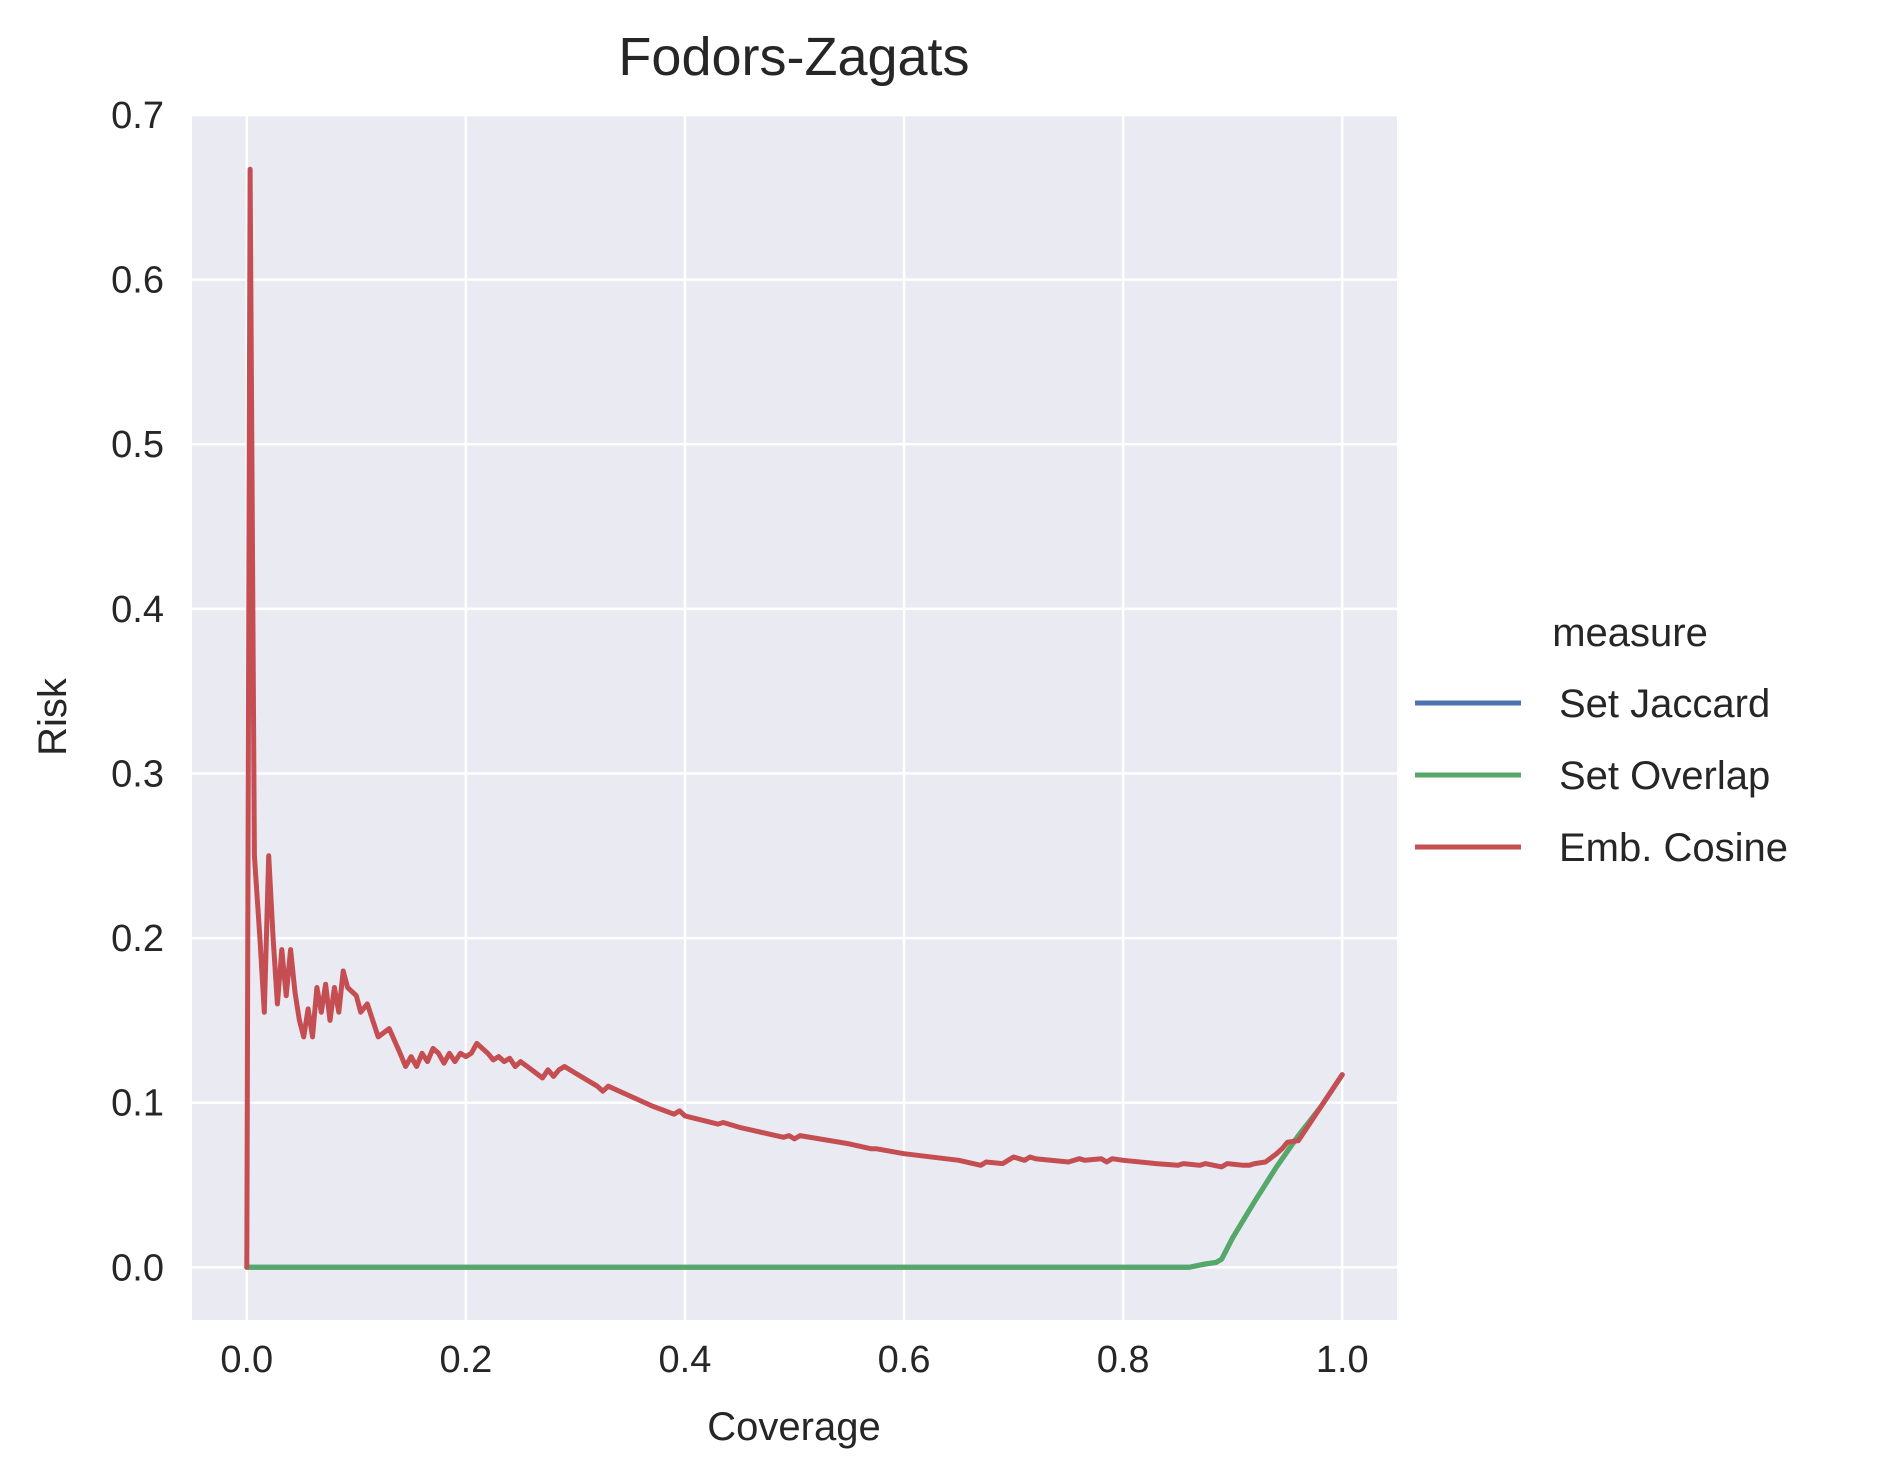 The image size is (1880, 1476). Describe the element at coordinates (1630, 633) in the screenshot. I see `legend-title: measure` at that location.